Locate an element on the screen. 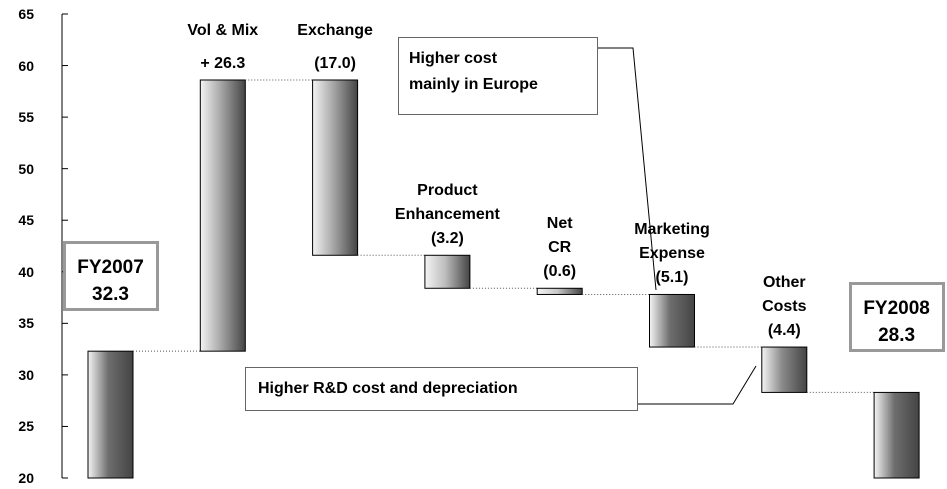 The image size is (947, 489). category-label: Other Costs is located at coordinates (784, 295).